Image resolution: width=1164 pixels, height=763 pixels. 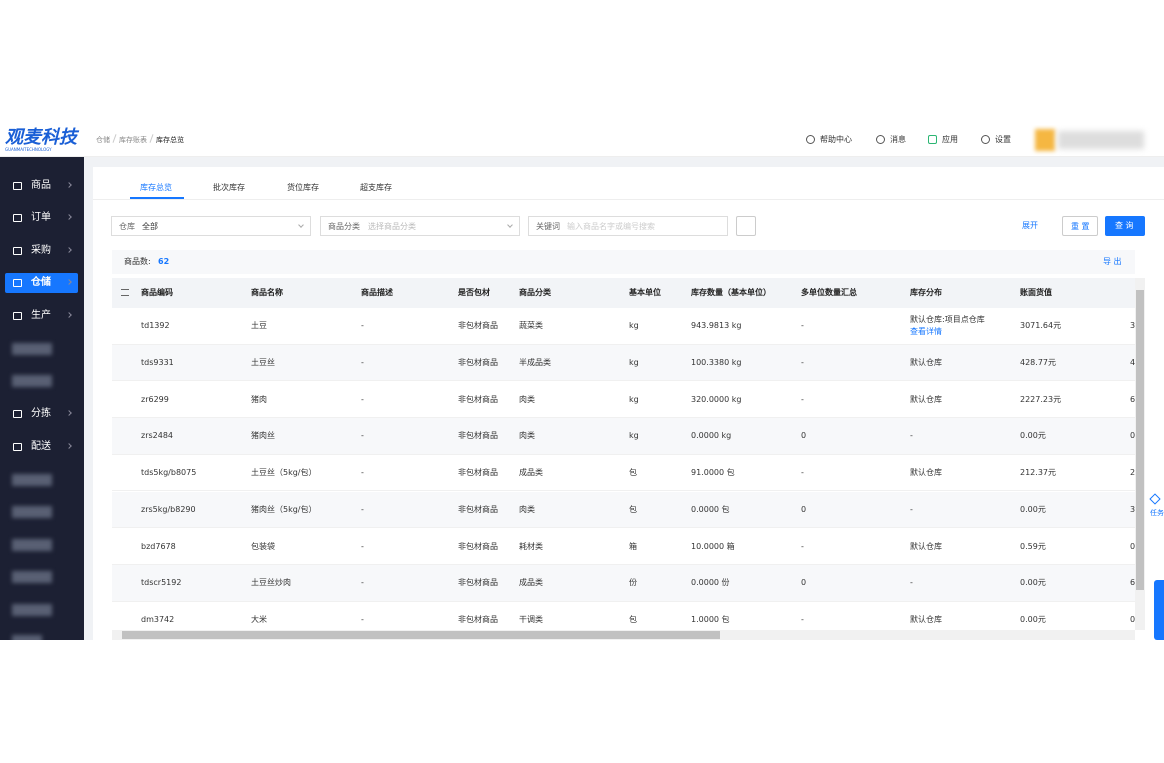 I want to click on nav-item: 生产, so click(x=41, y=316).